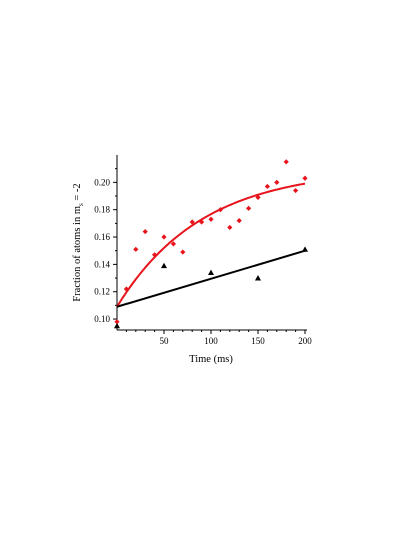  I want to click on data-points, so click(211, 244).